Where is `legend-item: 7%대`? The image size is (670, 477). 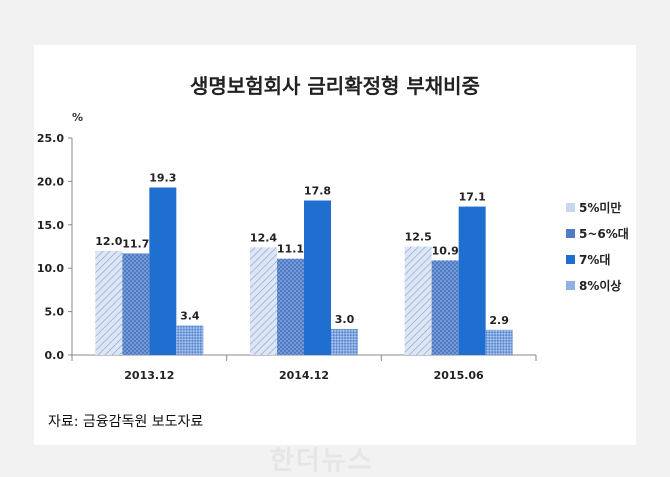
legend-item: 7%대 is located at coordinates (597, 259).